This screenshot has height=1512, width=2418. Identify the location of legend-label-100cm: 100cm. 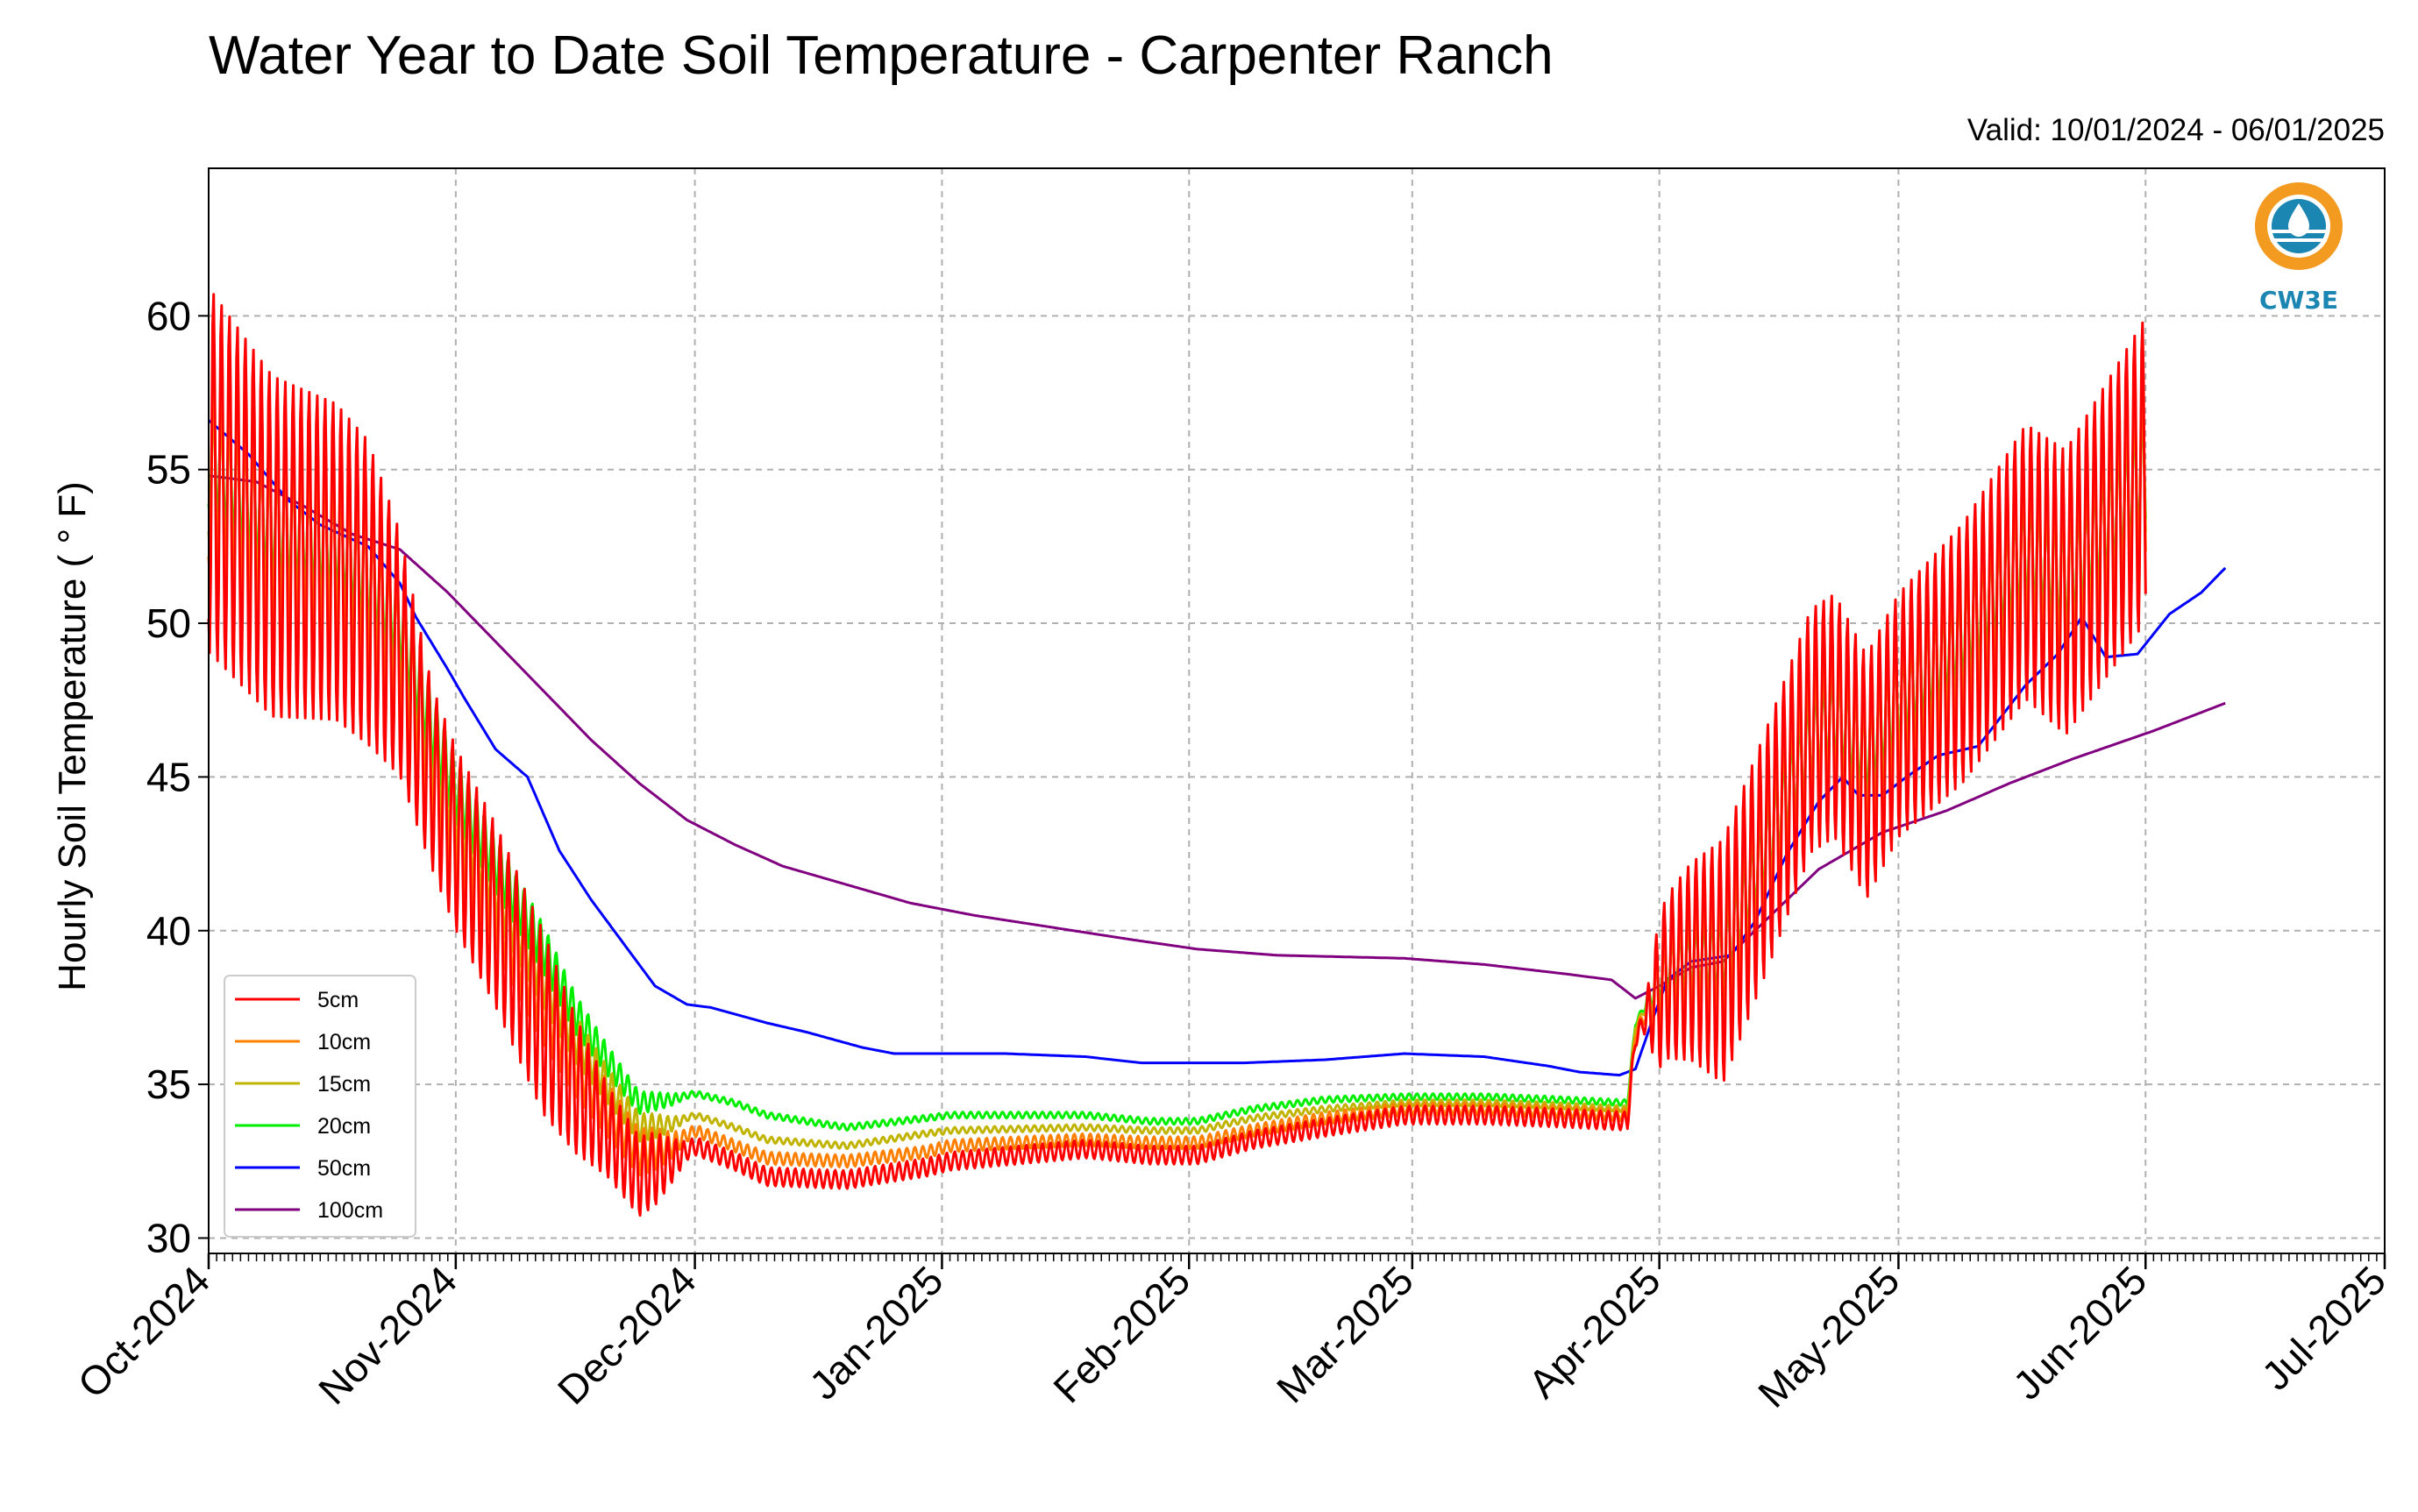
(350, 1210).